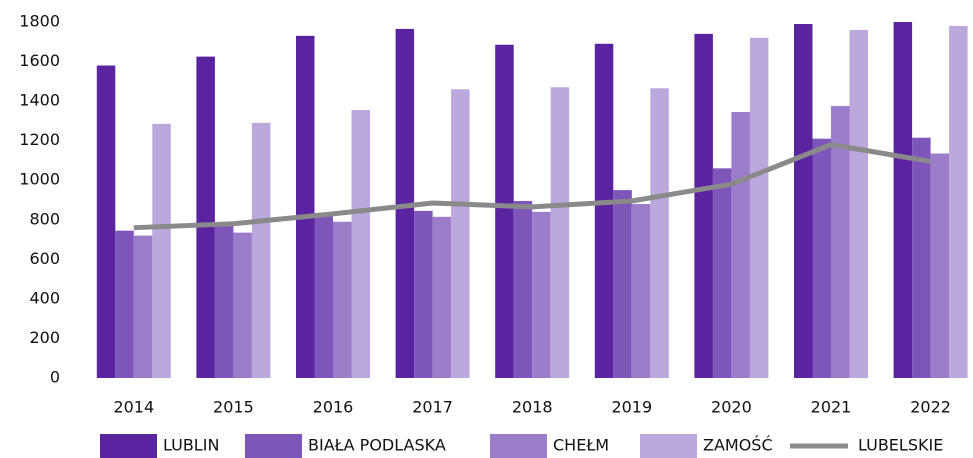  What do you see at coordinates (900, 445) in the screenshot?
I see `legend-label: LUBELSKIE` at bounding box center [900, 445].